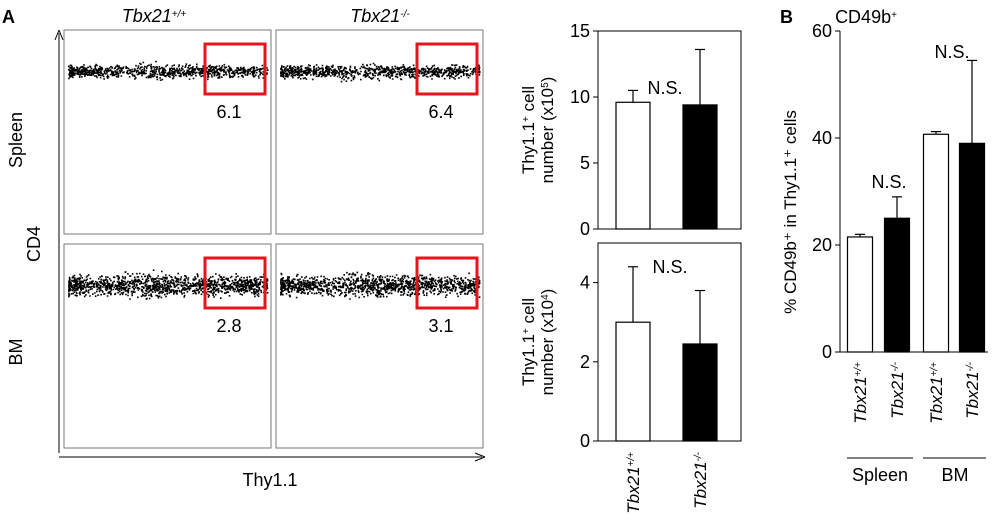 The width and height of the screenshot is (992, 531). I want to click on y-axis-label-cd4: CD4, so click(34, 244).